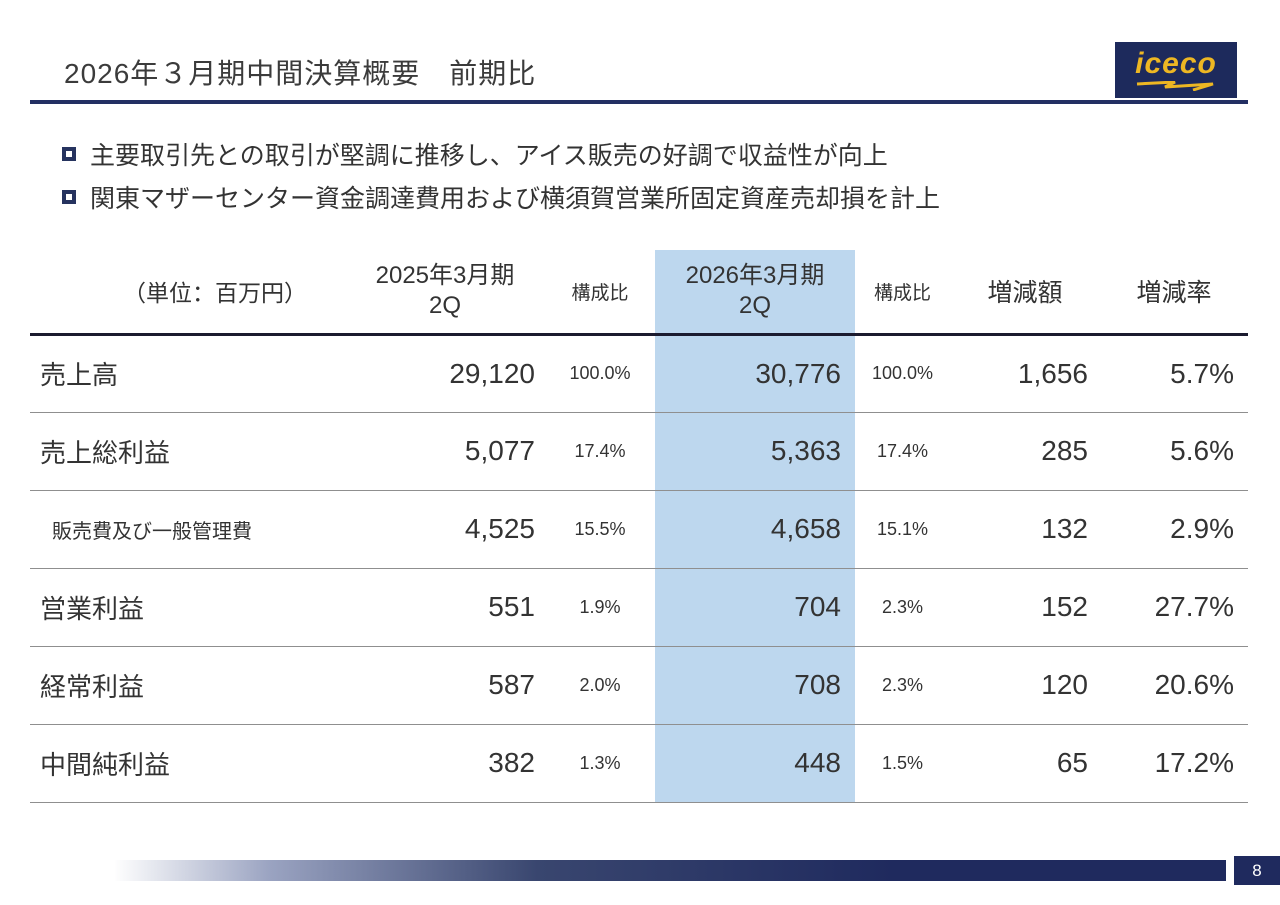 The image size is (1280, 905). I want to click on diff-amount: 132, so click(1025, 529).